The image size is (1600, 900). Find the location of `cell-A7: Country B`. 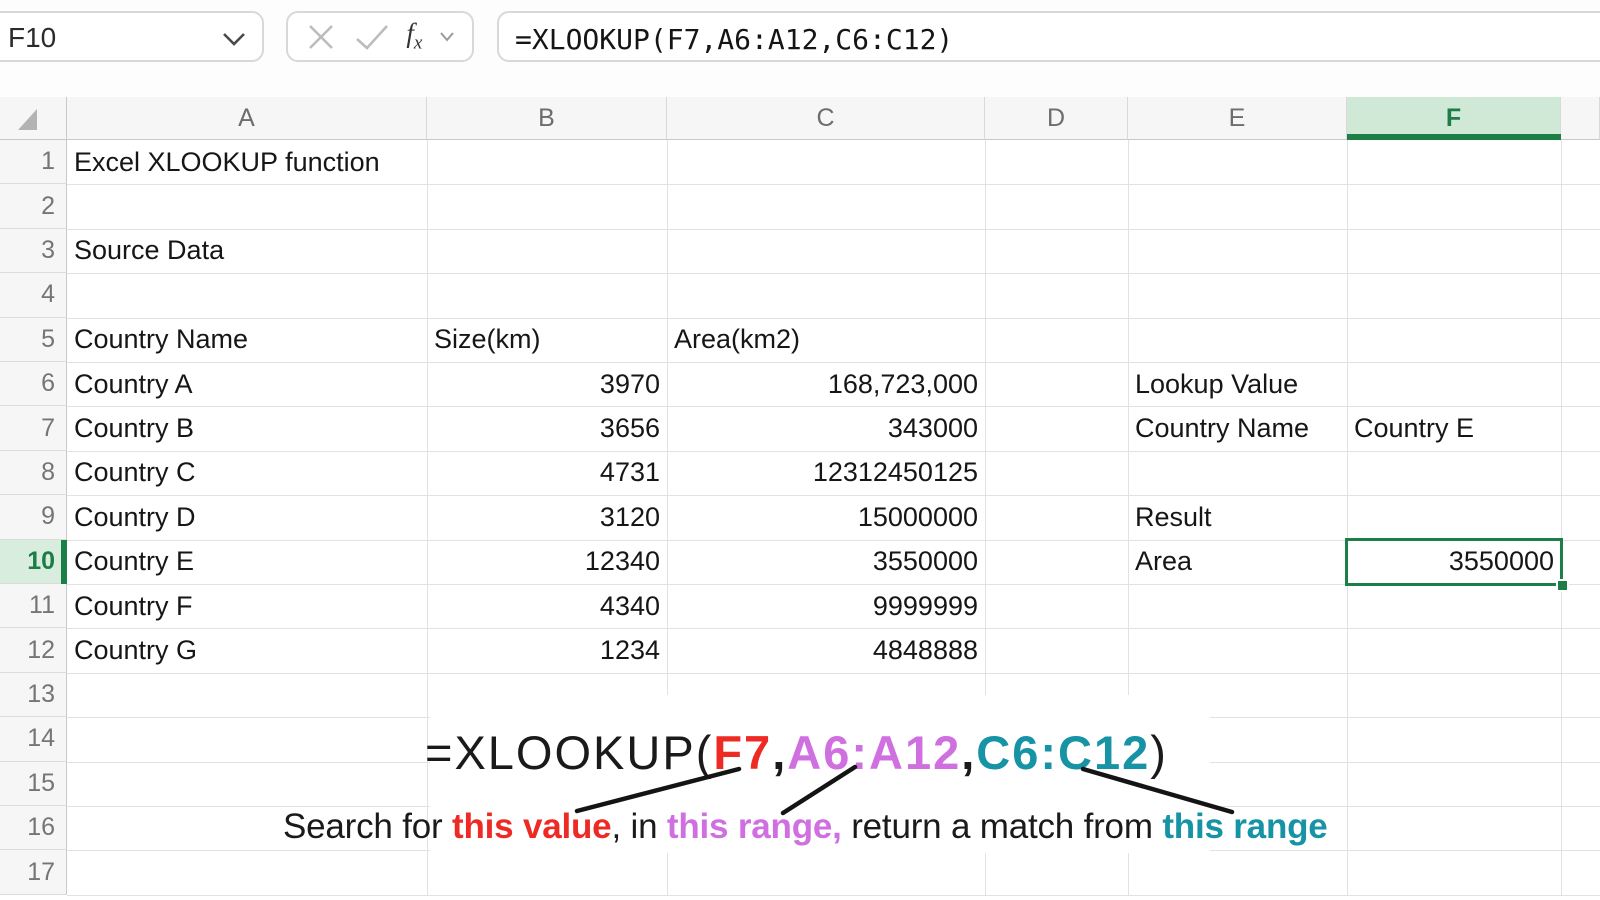

cell-A7: Country B is located at coordinates (134, 428).